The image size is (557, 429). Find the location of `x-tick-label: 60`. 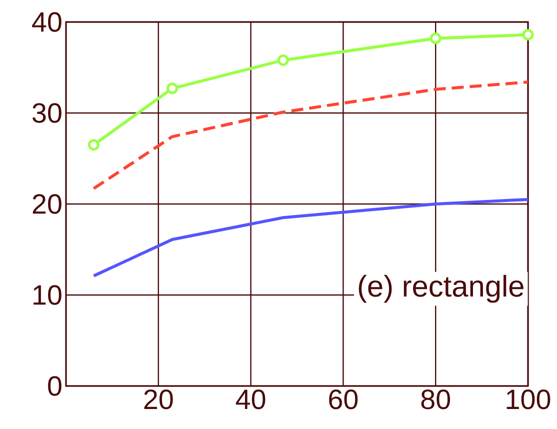

x-tick-label: 60 is located at coordinates (343, 400).